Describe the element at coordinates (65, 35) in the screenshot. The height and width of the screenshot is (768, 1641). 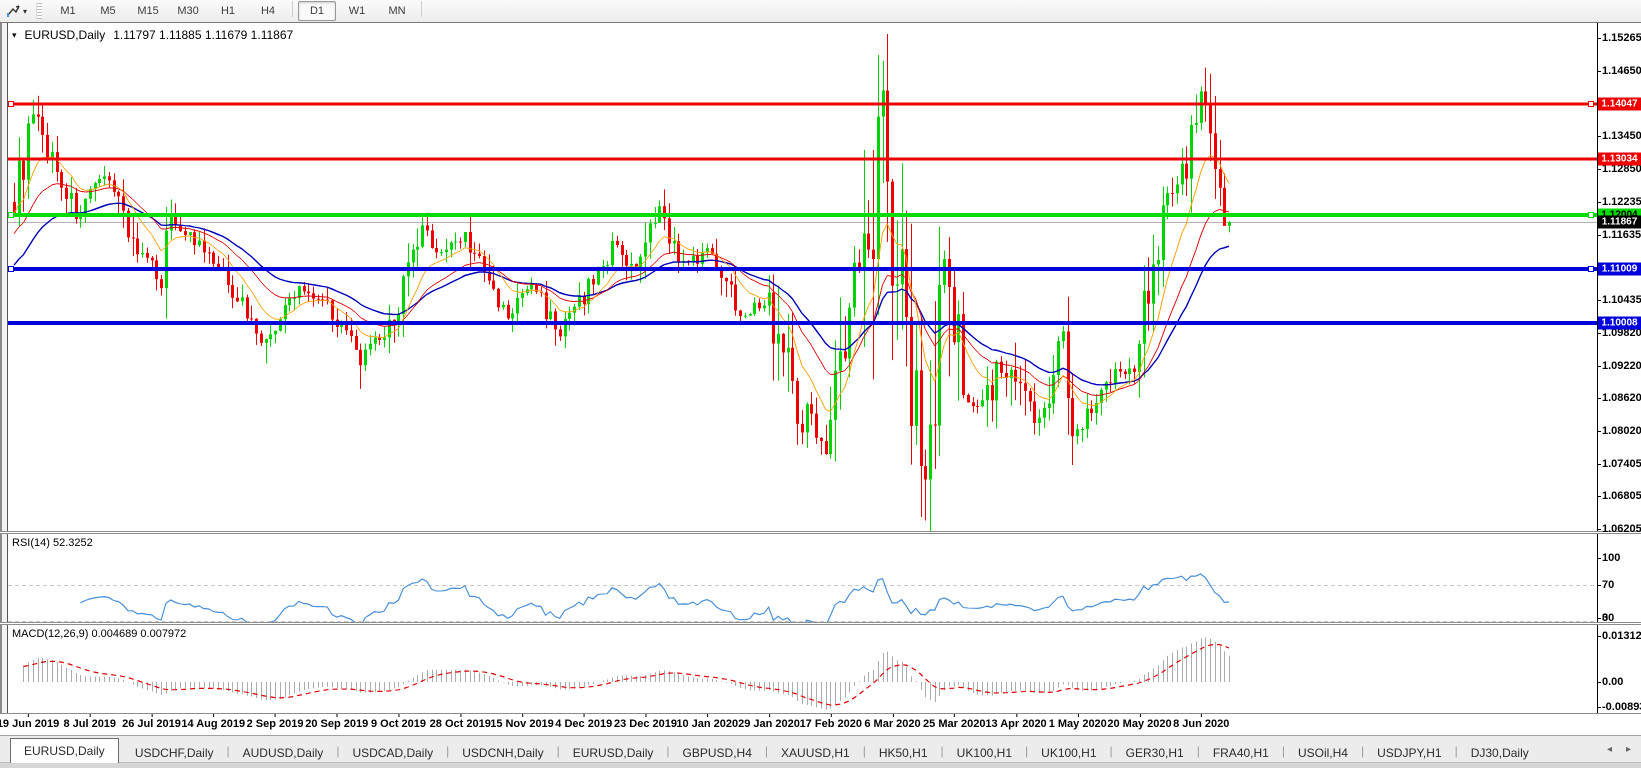
I see `chart-symbol-label: EURUSD,Daily` at that location.